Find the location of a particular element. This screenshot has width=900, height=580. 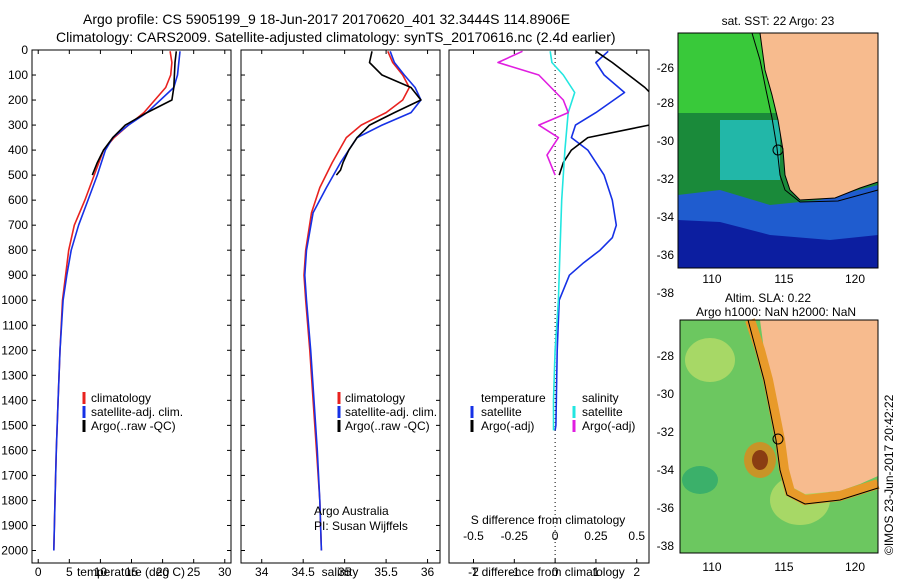

depth-tick-label: 1800 is located at coordinates (14, 500).